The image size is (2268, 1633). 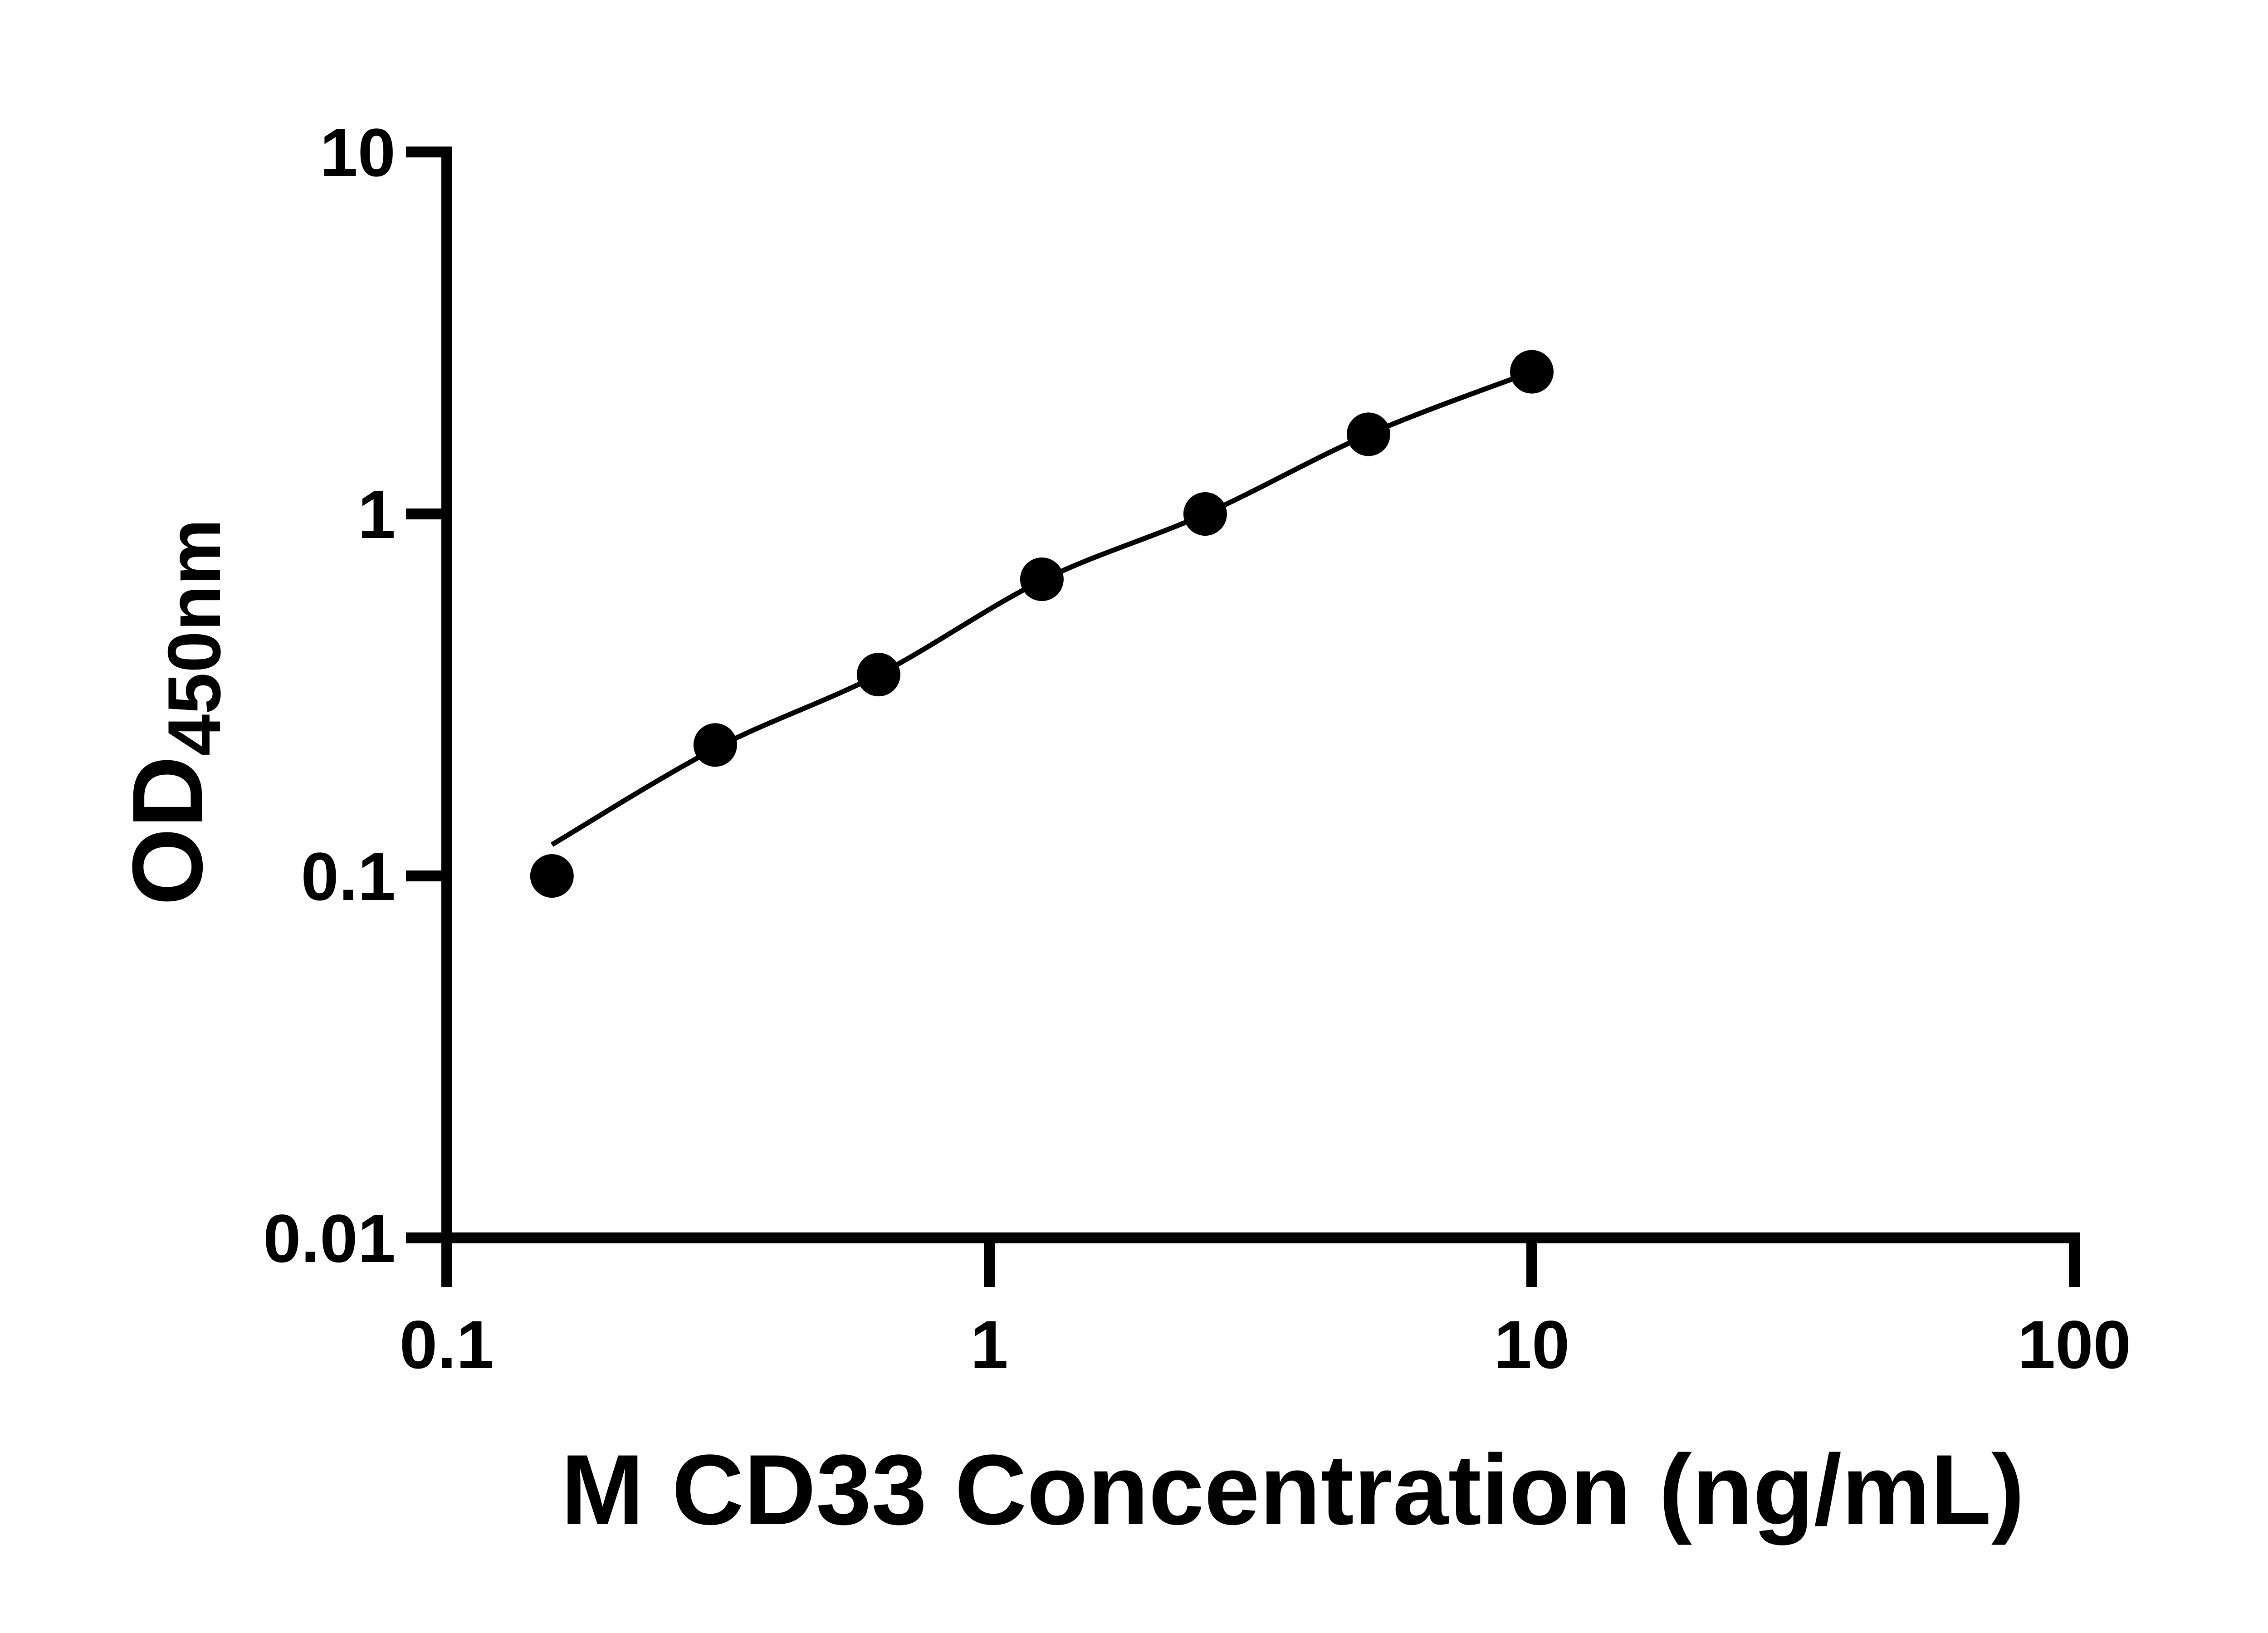 I want to click on x-tick-label-2: 10, so click(x=1532, y=1344).